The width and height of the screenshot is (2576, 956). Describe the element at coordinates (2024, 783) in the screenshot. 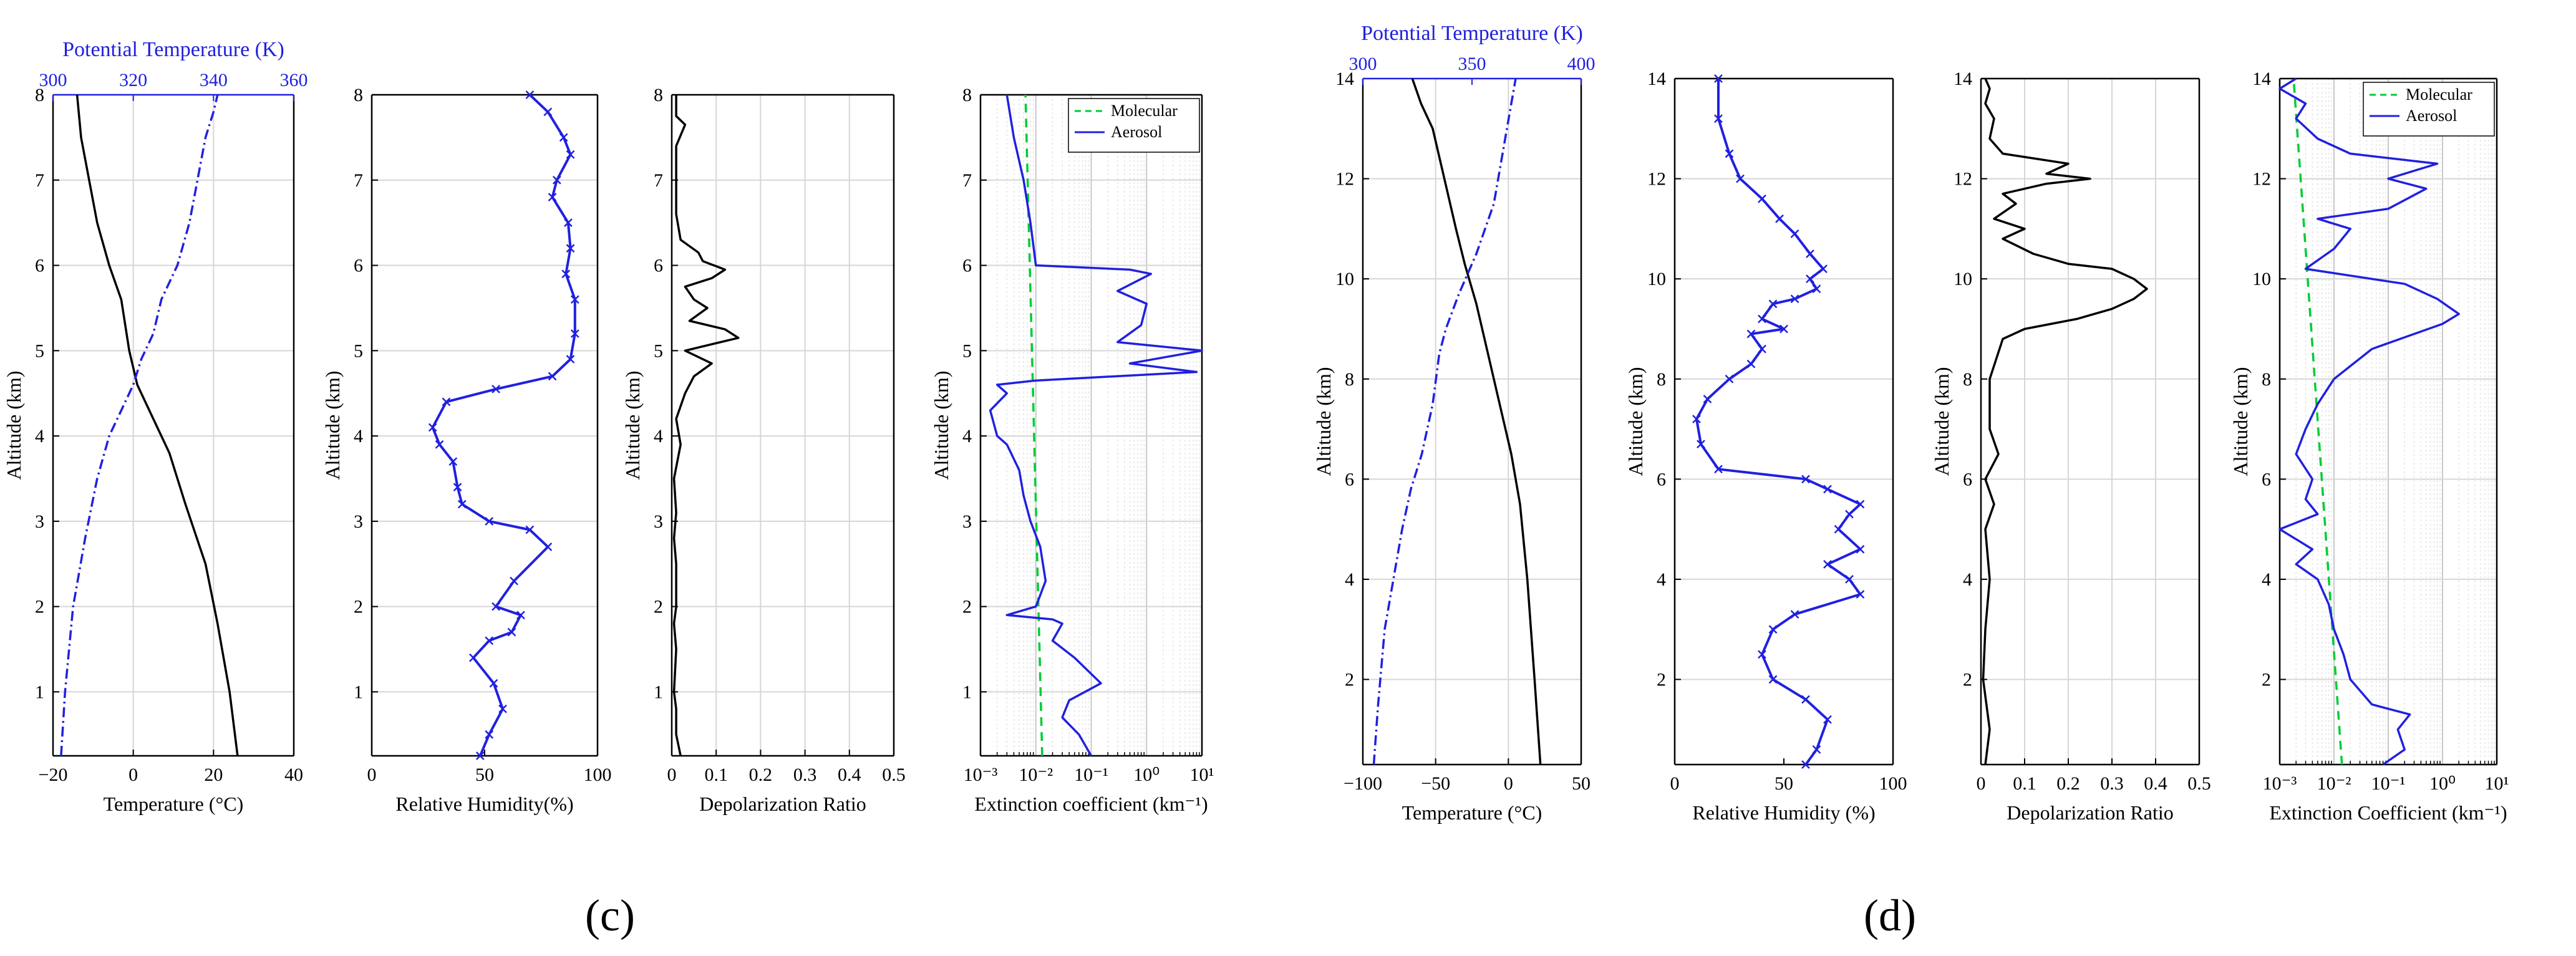

I see `x-tick-label: 0.1` at that location.